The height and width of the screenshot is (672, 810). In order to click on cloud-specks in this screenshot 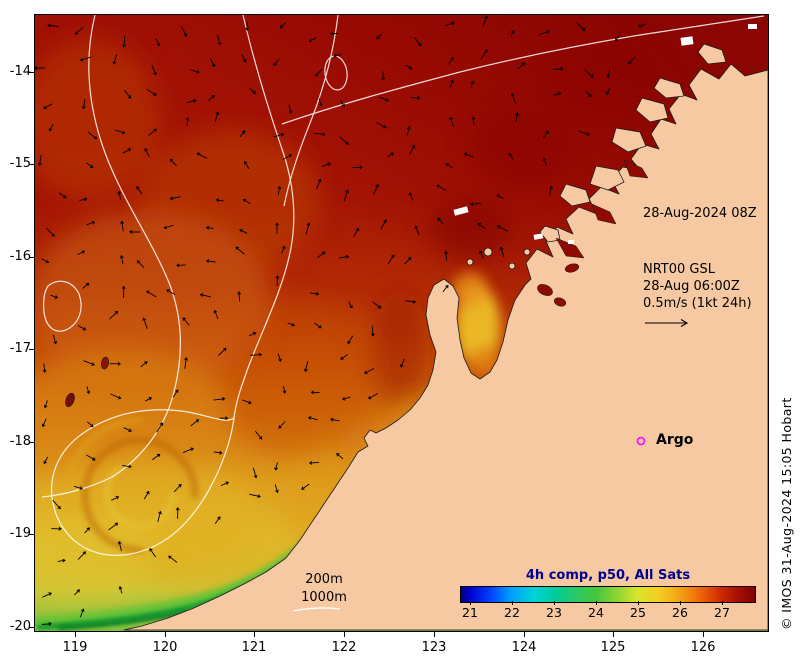, I will do `click(605, 134)`.